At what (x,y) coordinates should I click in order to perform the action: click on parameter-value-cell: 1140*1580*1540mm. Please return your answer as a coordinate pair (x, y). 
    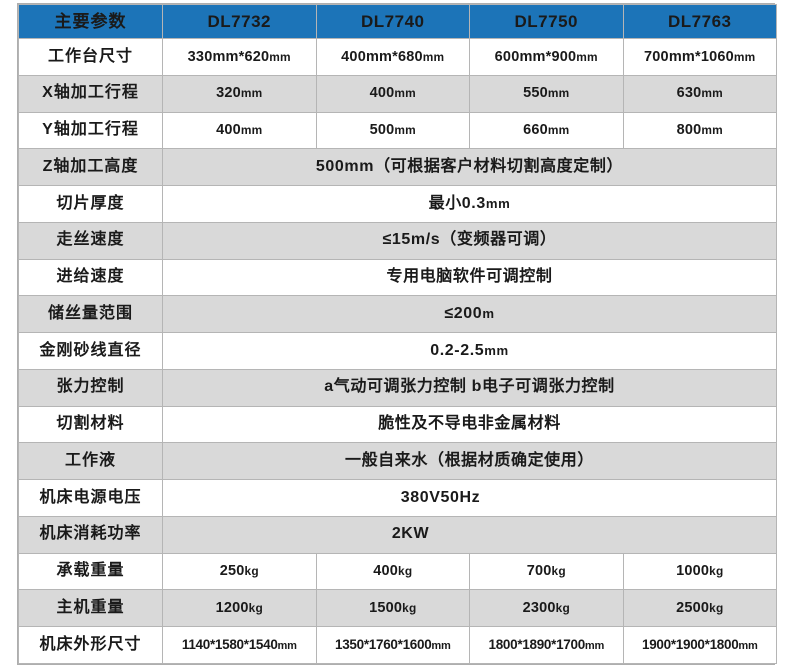
    Looking at the image, I should click on (239, 645).